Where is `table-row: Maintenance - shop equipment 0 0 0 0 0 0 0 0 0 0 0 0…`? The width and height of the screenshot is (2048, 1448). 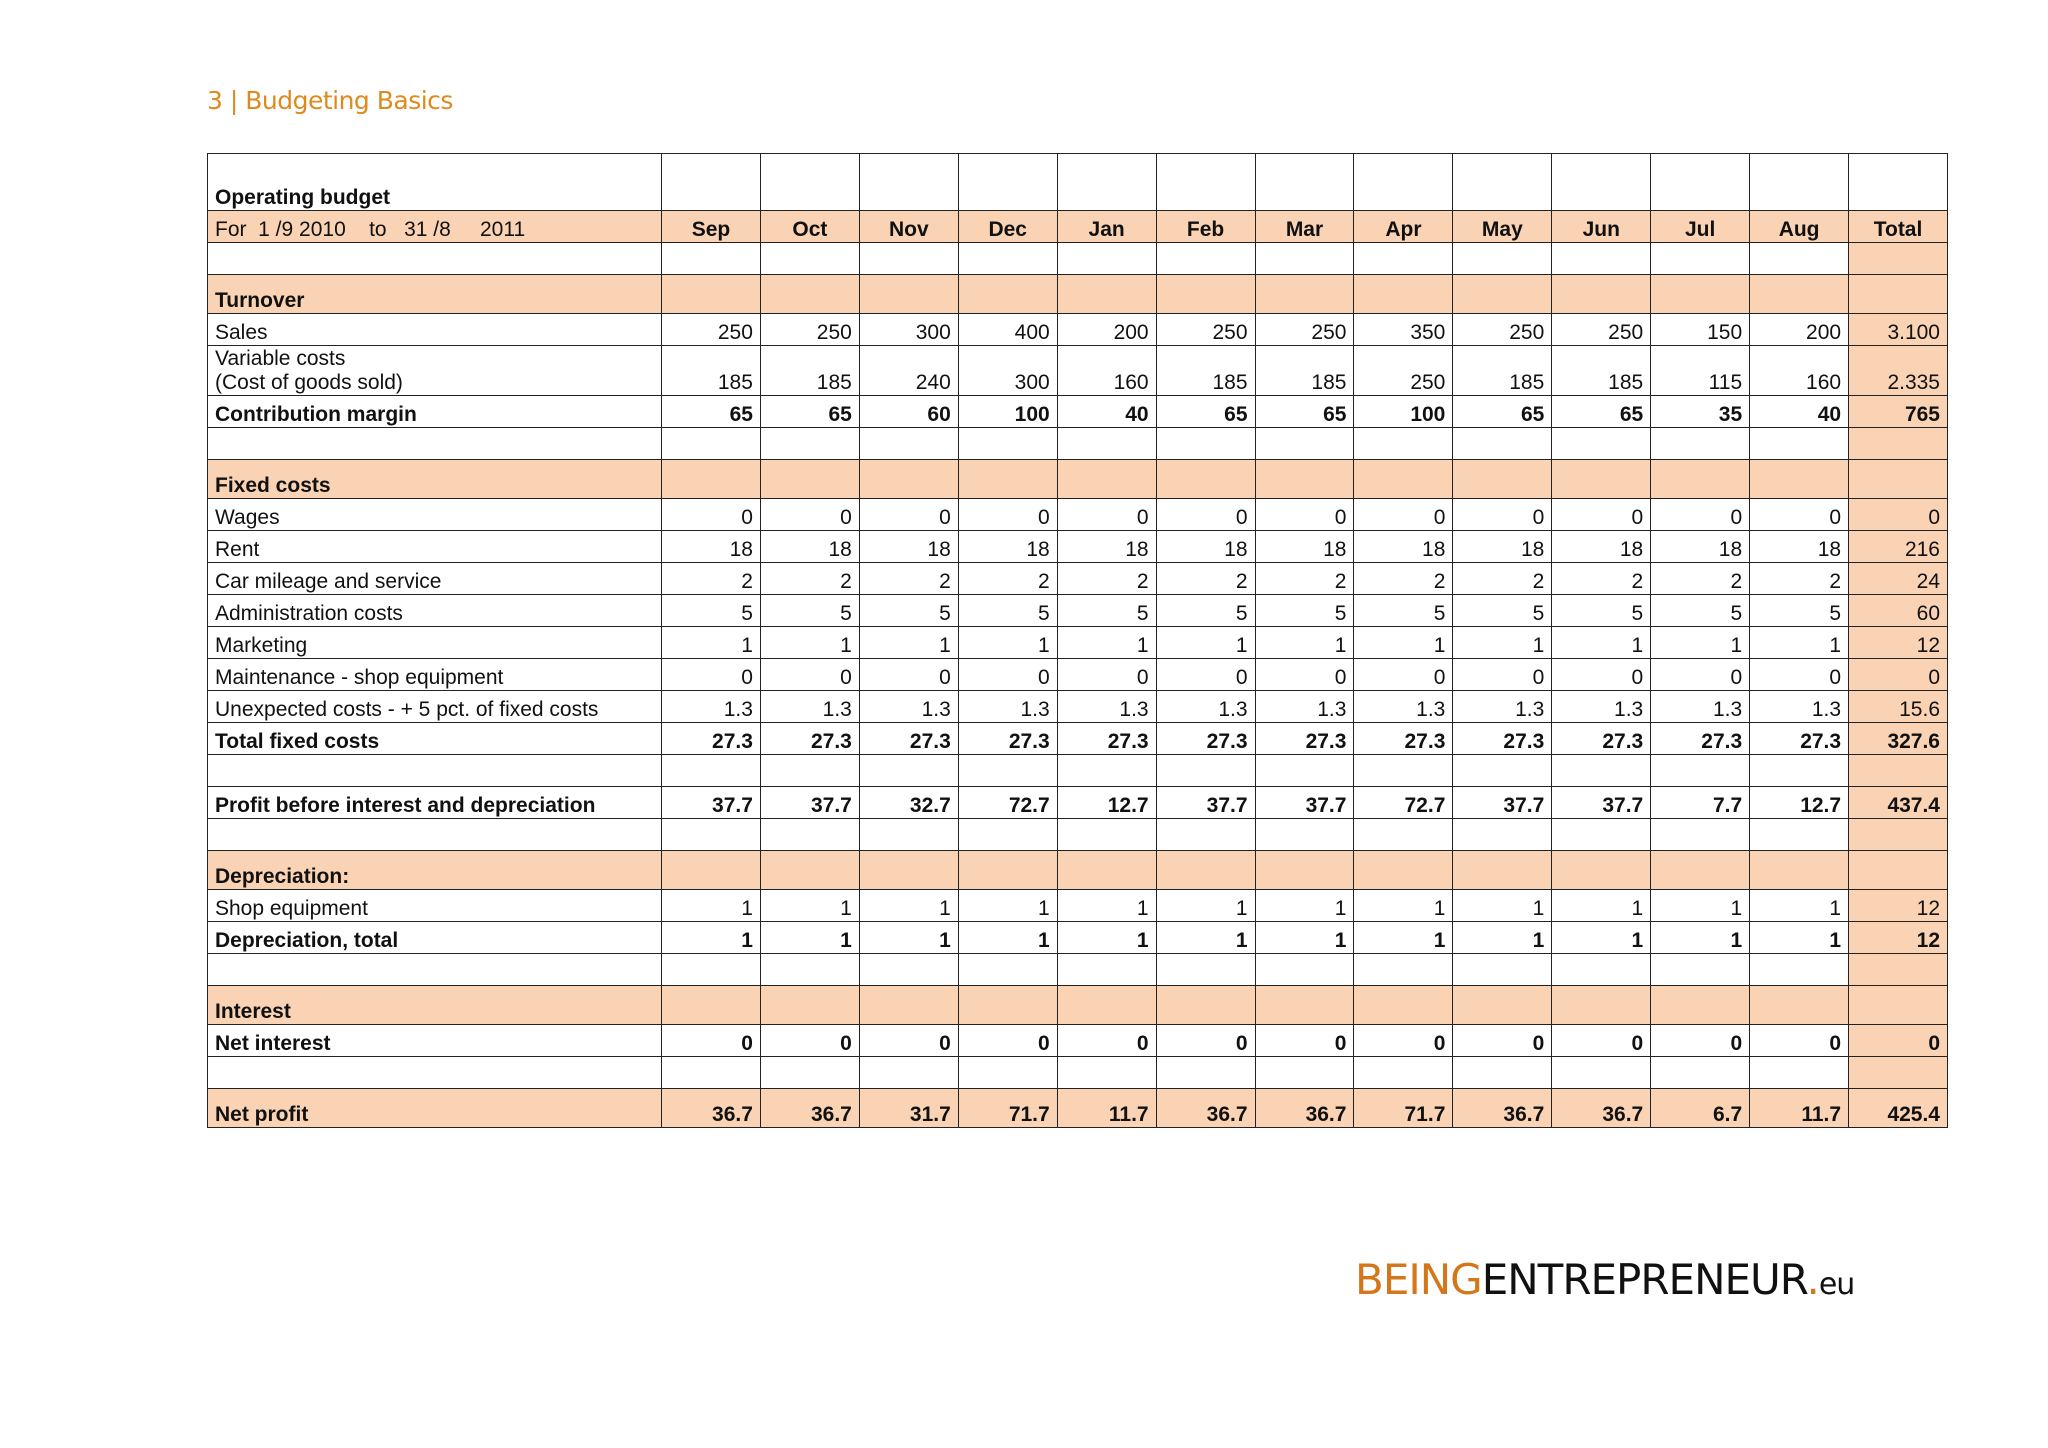
table-row: Maintenance - shop equipment 0 0 0 0 0 0 0 0 0 0 0 0… is located at coordinates (1077, 674).